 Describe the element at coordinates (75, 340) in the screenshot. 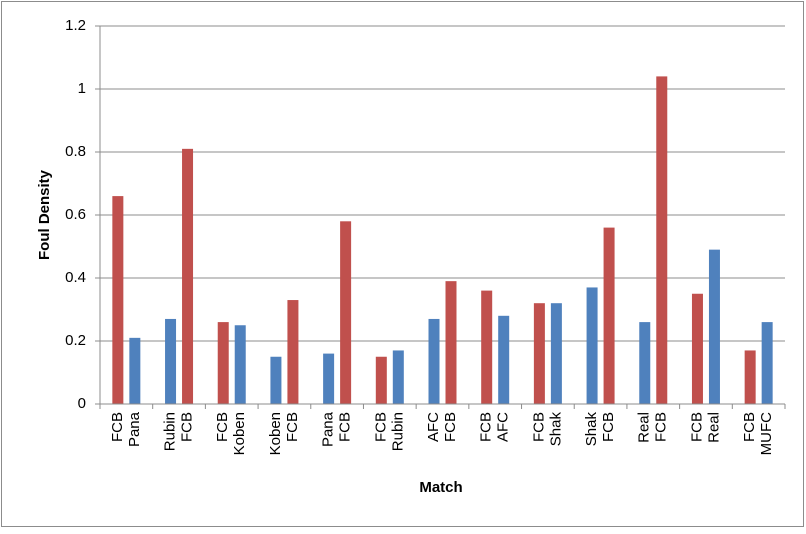

I see `y-tick-label: 0.2` at that location.